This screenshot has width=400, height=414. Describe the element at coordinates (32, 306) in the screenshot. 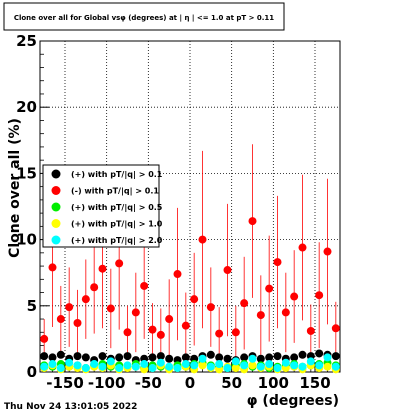

I see `y-tick-label: 5` at that location.